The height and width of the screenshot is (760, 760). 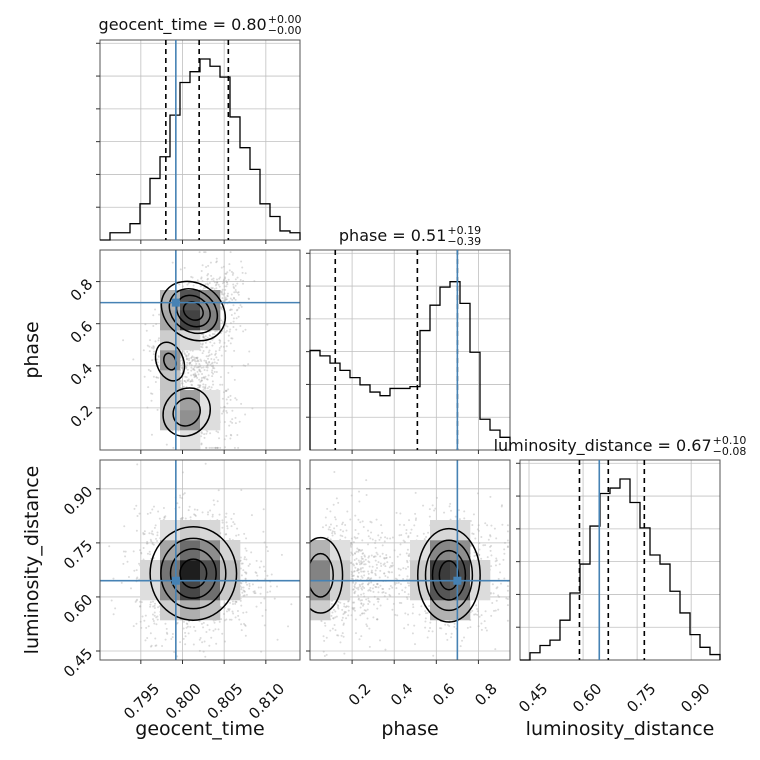 What do you see at coordinates (266, 701) in the screenshot?
I see `x-tick-label: 0.810` at bounding box center [266, 701].